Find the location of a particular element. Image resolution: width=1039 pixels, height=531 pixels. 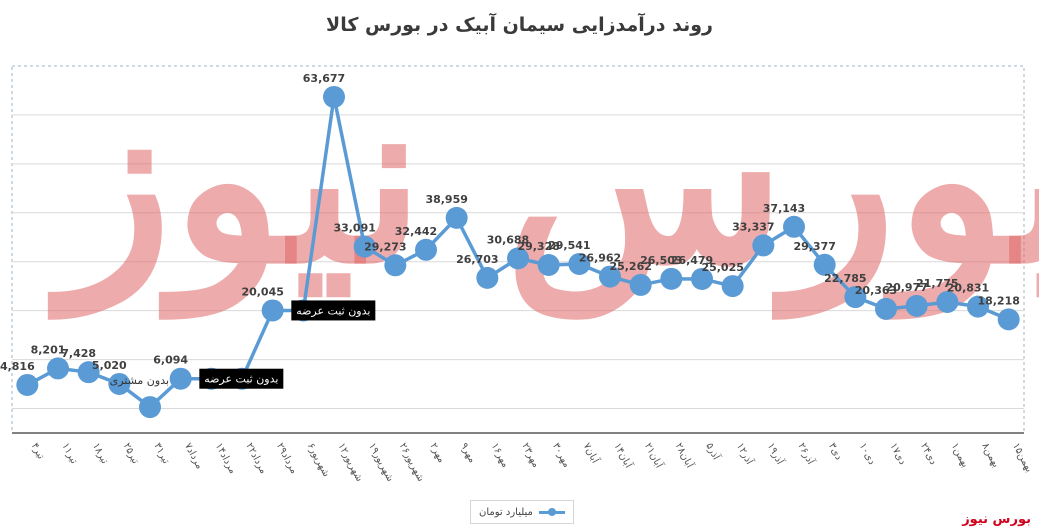

x-tick-label: ۱۴آبان is located at coordinates (623, 455).